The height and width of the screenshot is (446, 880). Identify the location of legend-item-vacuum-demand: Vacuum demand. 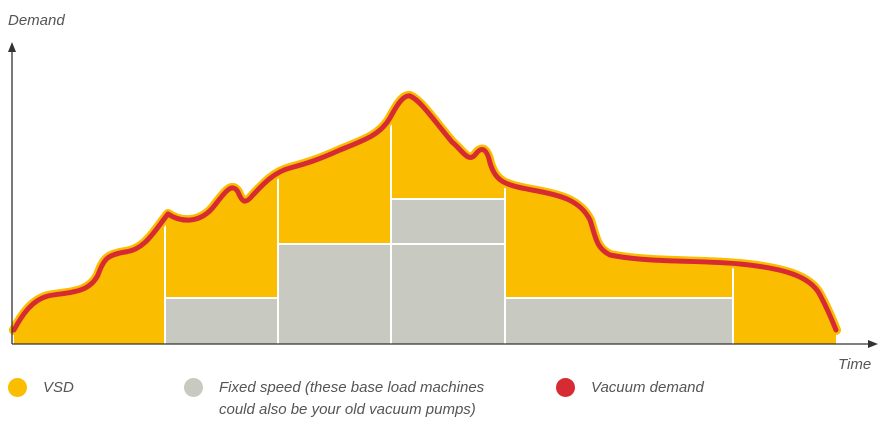
(630, 388).